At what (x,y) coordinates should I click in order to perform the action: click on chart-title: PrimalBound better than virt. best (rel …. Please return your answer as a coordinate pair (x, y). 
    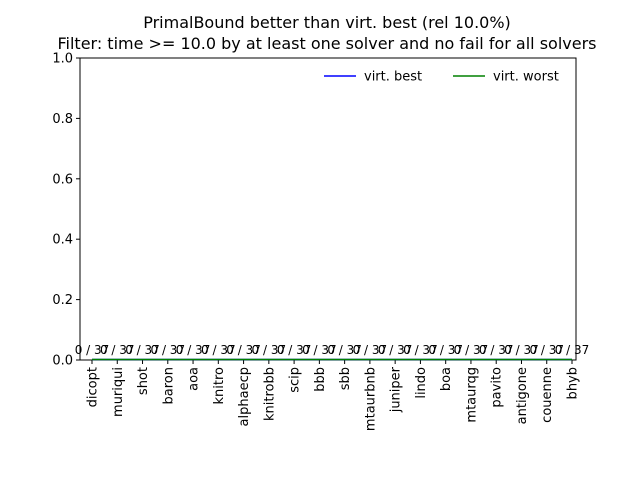
    Looking at the image, I should click on (327, 22).